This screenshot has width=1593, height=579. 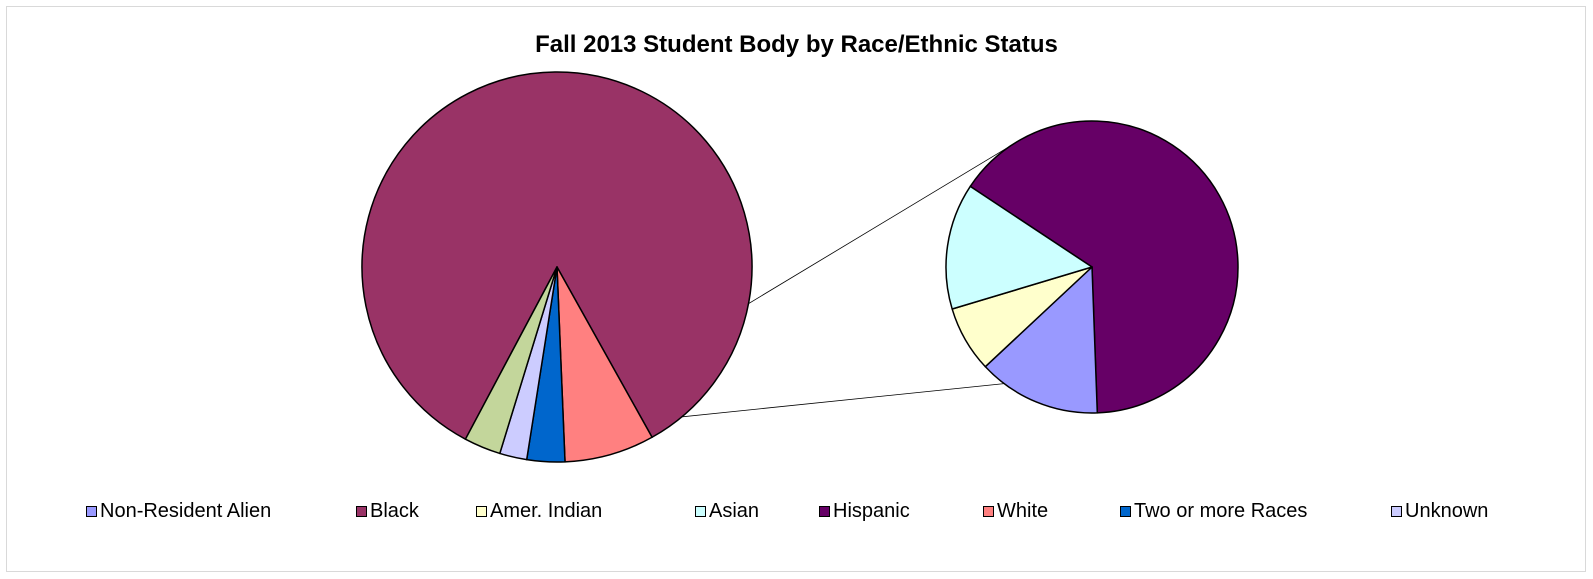 I want to click on legend-label-hispanic: Hispanic, so click(x=871, y=511).